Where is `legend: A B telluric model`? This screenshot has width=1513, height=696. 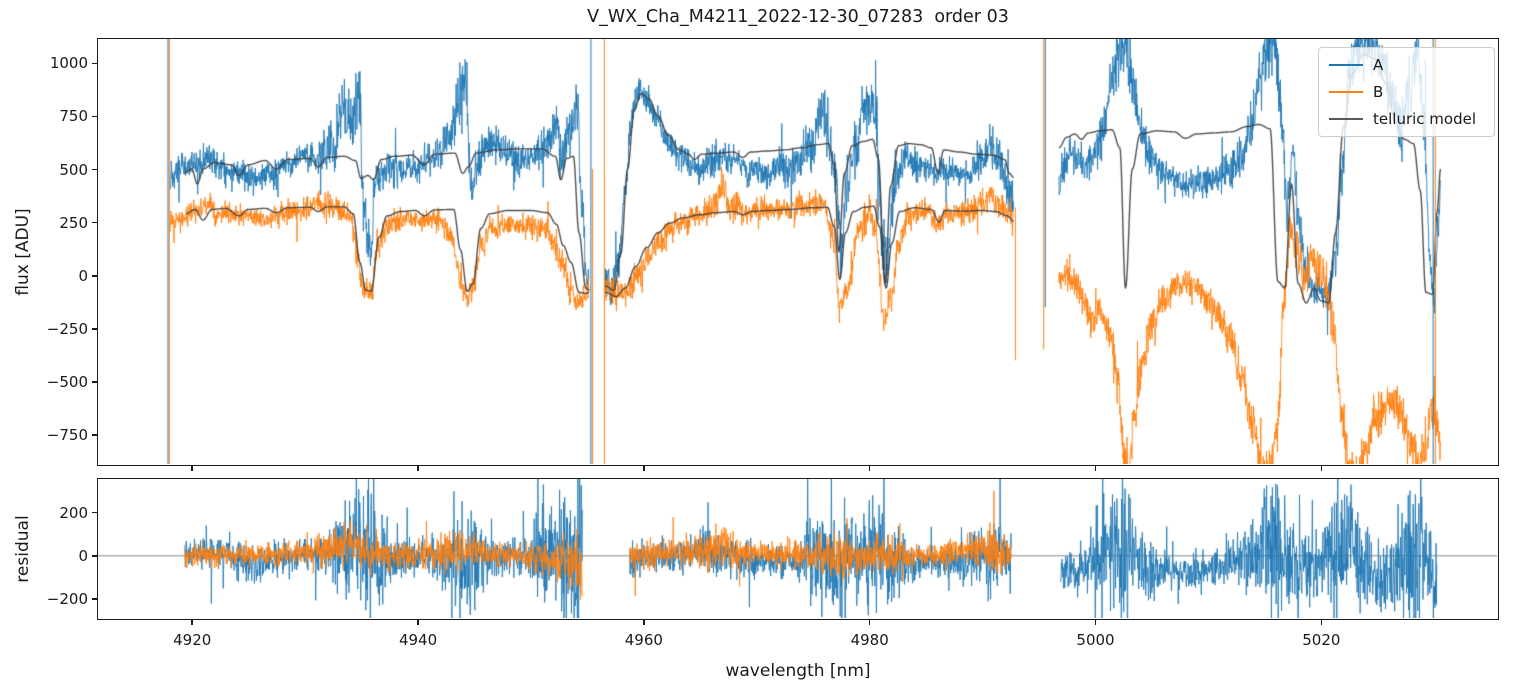
legend: A B telluric model is located at coordinates (1406, 92).